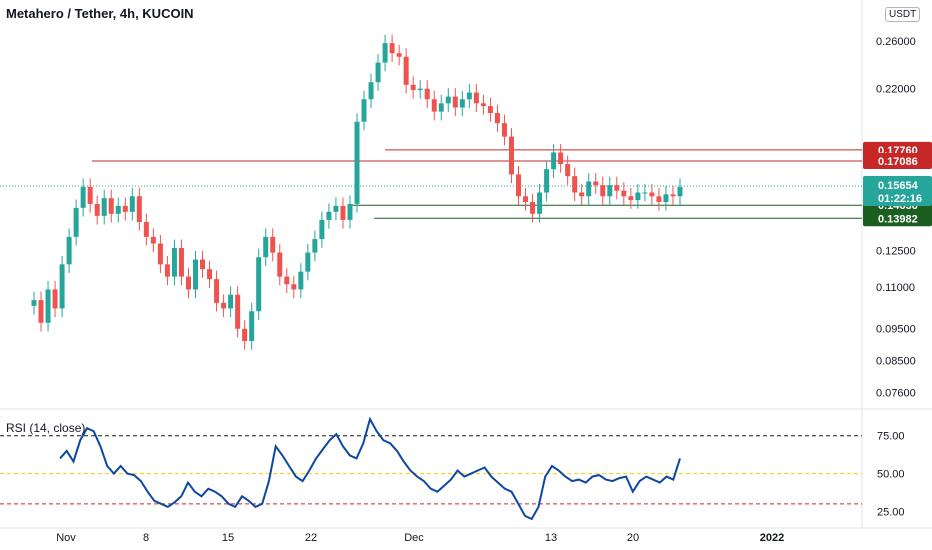 This screenshot has height=550, width=932. Describe the element at coordinates (100, 13) in the screenshot. I see `chart-title: Metahero / Tether, 4h, KUCOIN` at that location.